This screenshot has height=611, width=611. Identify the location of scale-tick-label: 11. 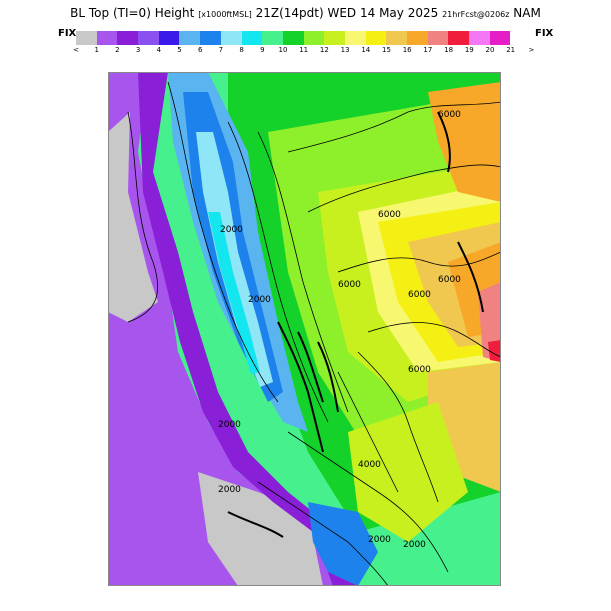
(304, 50).